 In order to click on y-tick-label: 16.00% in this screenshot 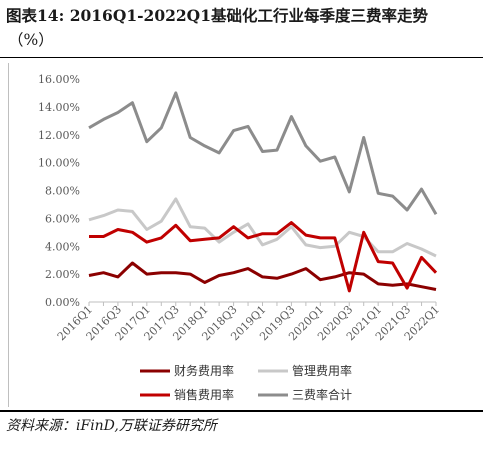, I will do `click(59, 79)`.